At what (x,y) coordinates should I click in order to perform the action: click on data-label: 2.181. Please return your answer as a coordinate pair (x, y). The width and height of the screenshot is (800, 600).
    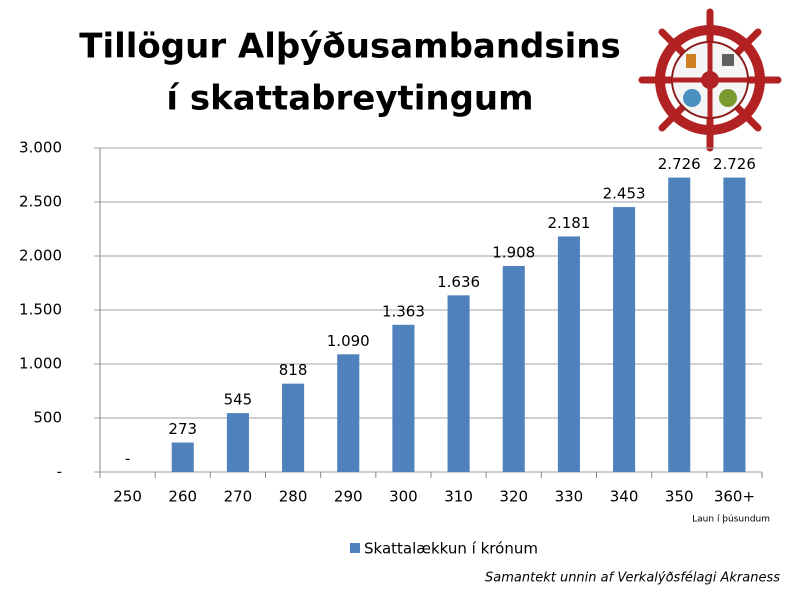
    Looking at the image, I should click on (568, 223).